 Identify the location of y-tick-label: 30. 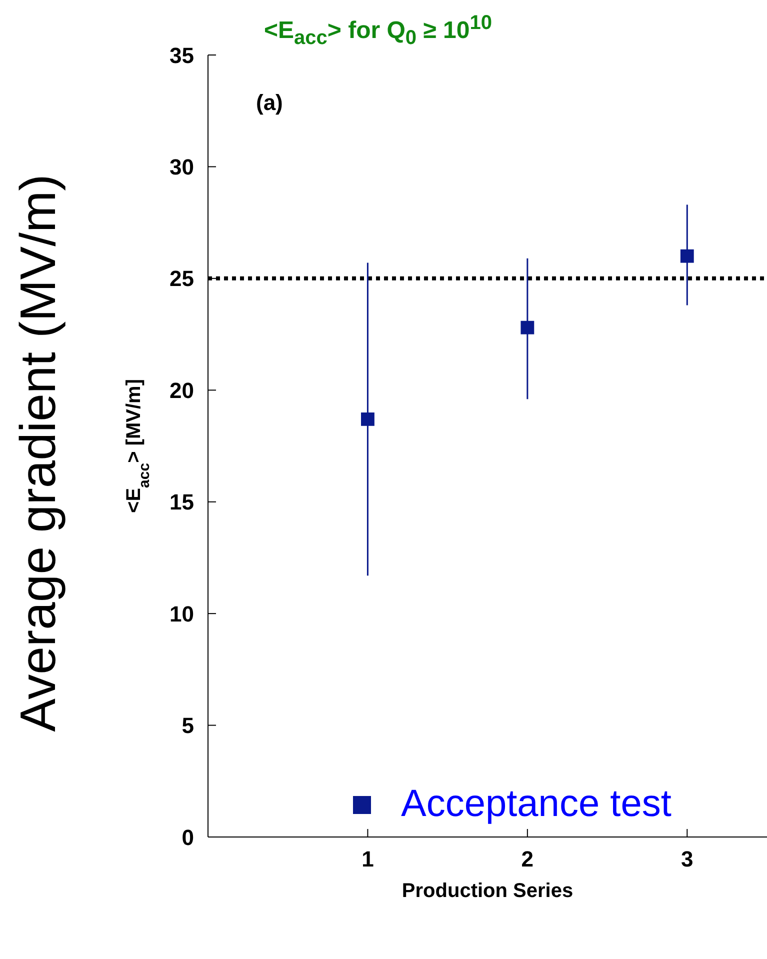
(182, 167).